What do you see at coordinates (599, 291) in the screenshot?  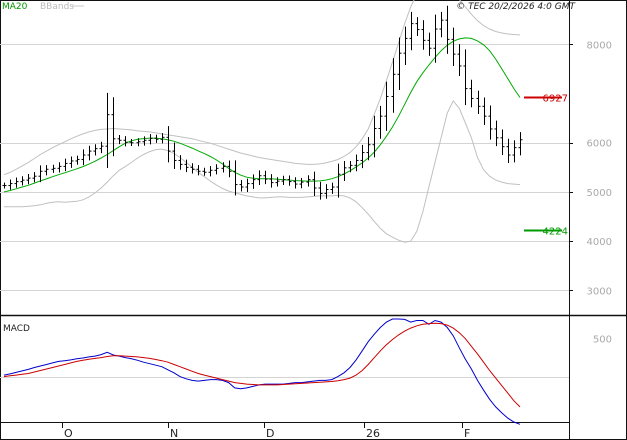 I see `y-tick-label: 3000` at bounding box center [599, 291].